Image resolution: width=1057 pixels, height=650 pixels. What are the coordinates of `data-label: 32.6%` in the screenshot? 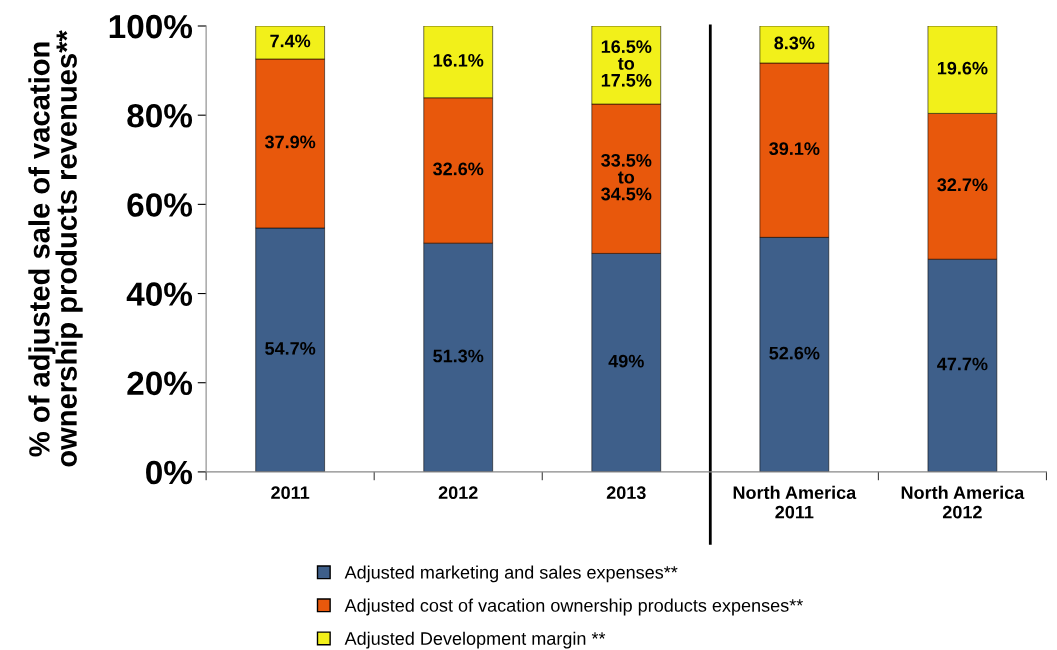 It's located at (458, 169).